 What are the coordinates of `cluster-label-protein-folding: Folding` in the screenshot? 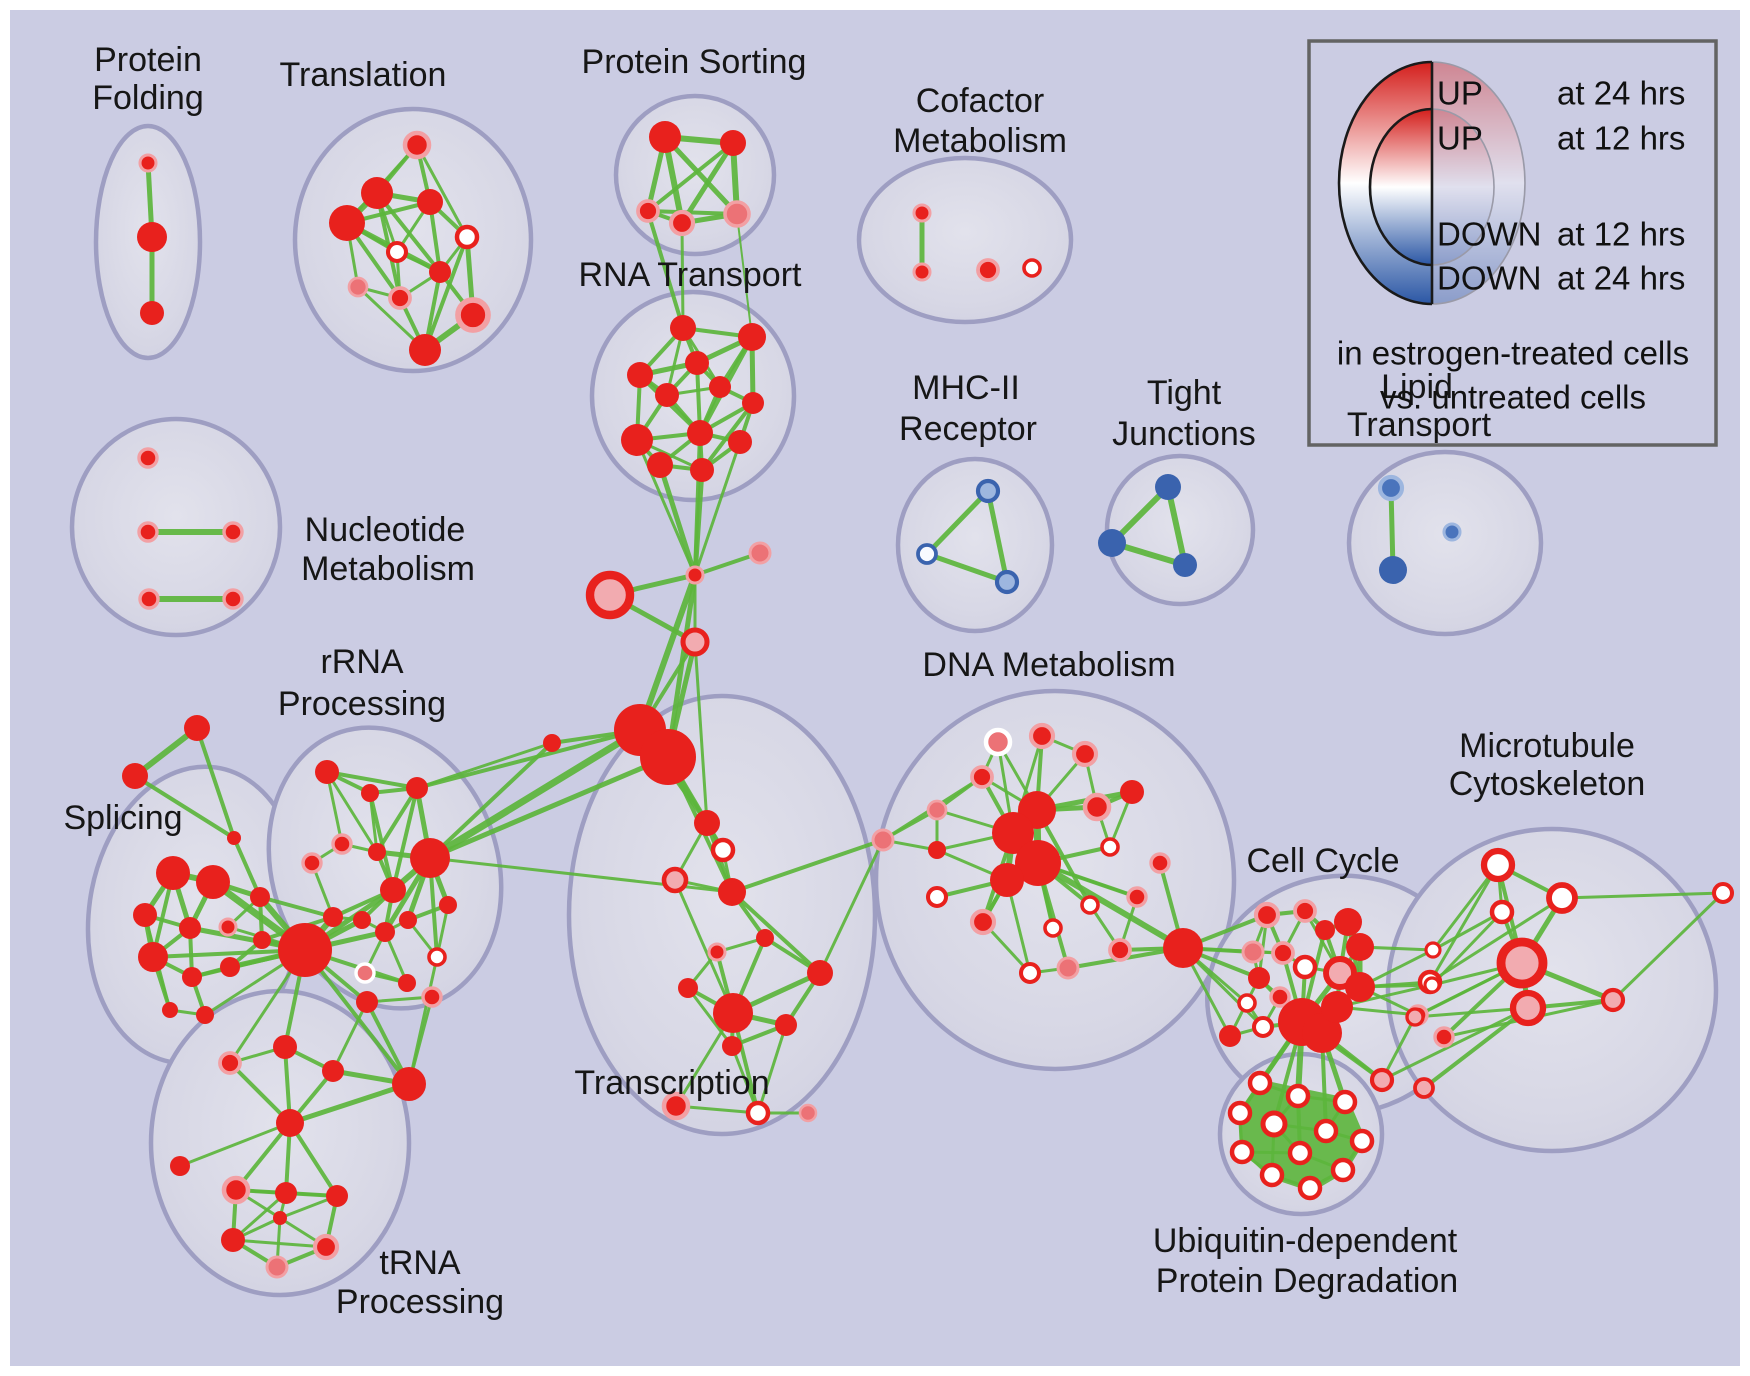 It's located at (148, 98).